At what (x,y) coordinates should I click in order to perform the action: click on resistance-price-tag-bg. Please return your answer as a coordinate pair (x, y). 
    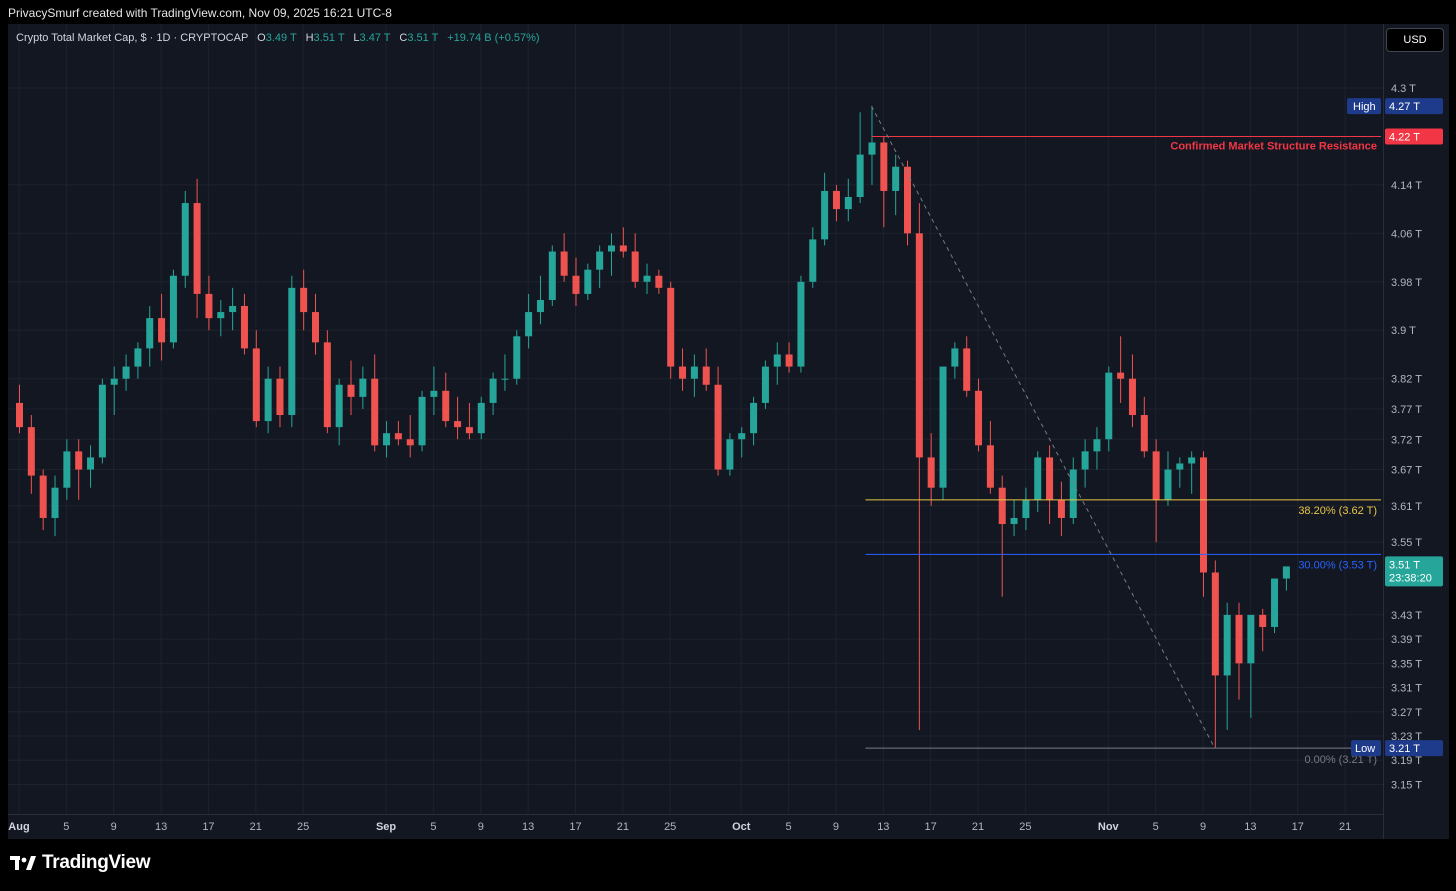
    Looking at the image, I should click on (1414, 136).